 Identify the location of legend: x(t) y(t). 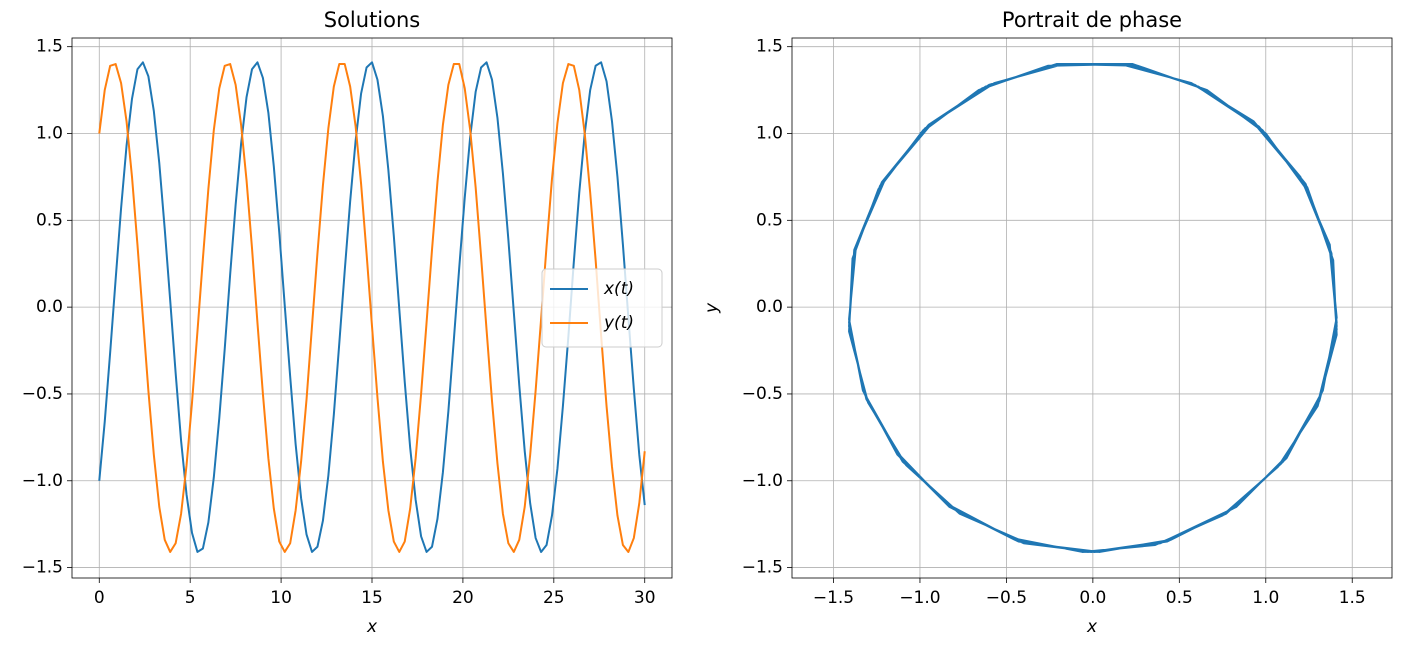
(602, 308).